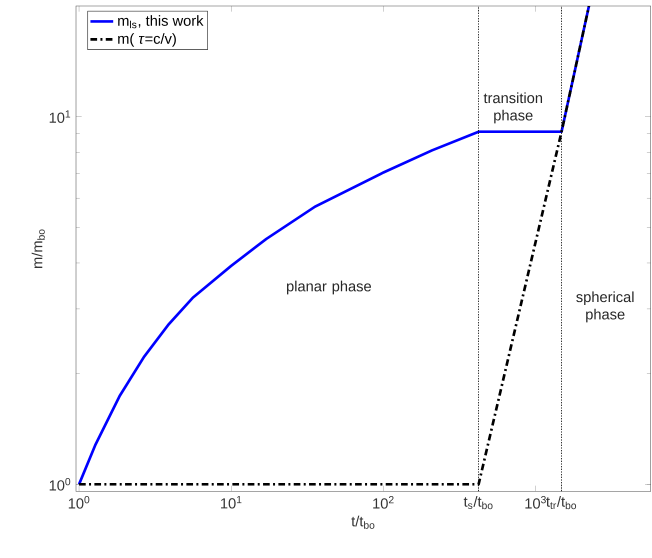  What do you see at coordinates (328, 287) in the screenshot?
I see `annotation: planar phase` at bounding box center [328, 287].